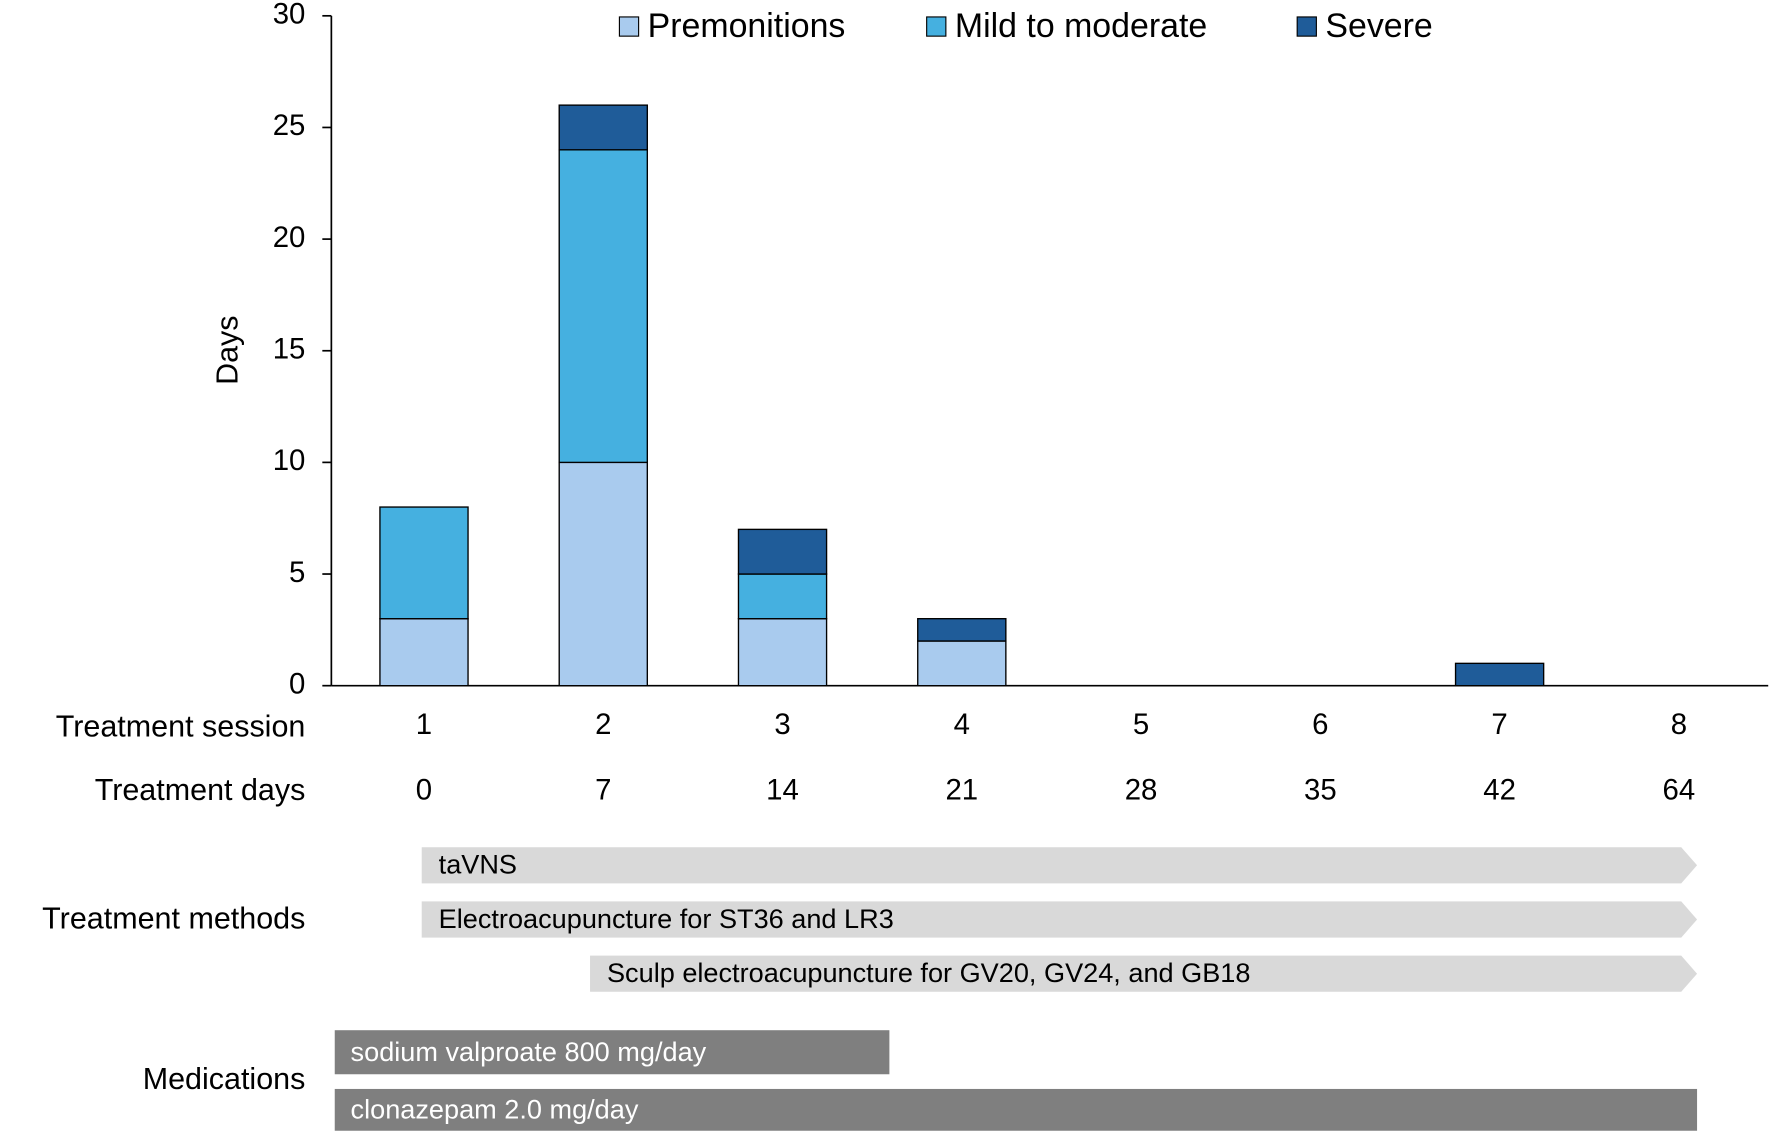 Image resolution: width=1772 pixels, height=1133 pixels. I want to click on x-tick-label: 3, so click(782, 724).